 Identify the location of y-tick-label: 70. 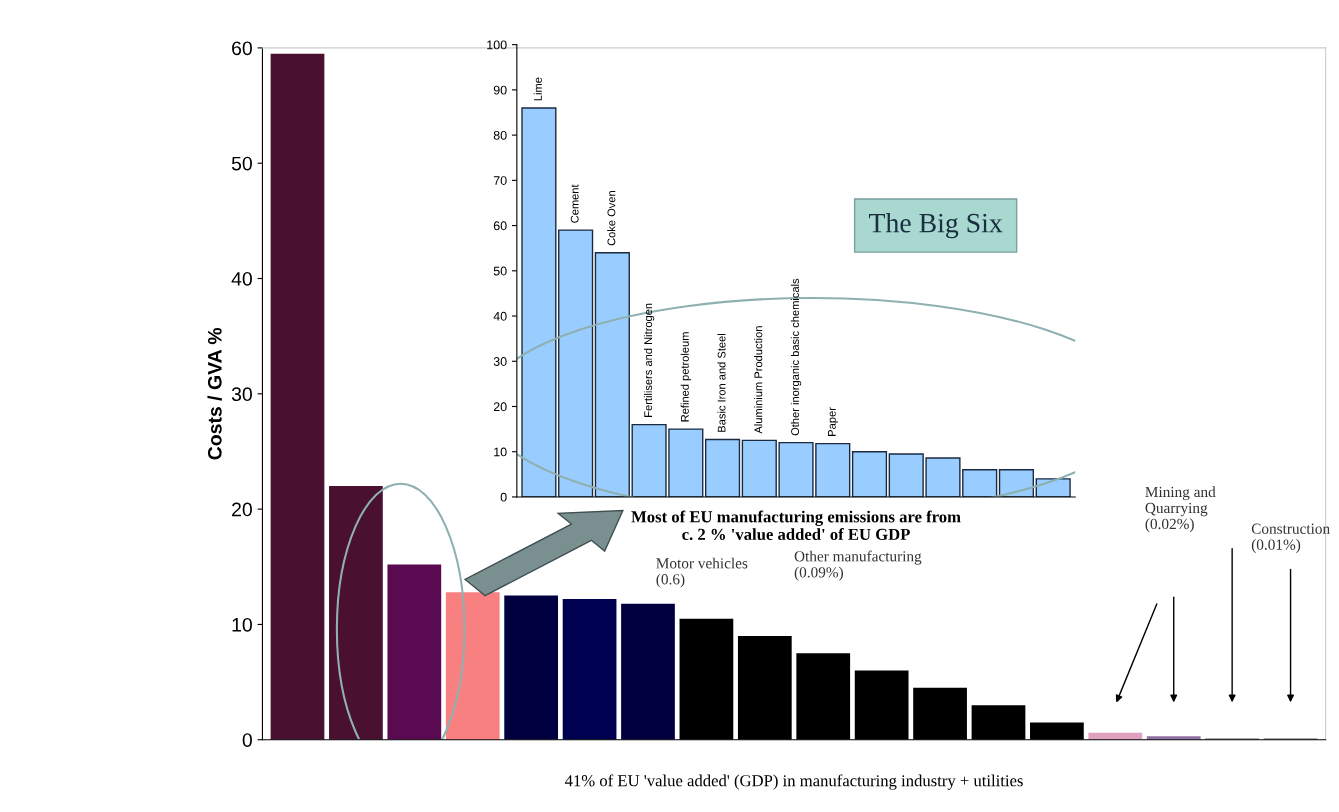
(500, 180).